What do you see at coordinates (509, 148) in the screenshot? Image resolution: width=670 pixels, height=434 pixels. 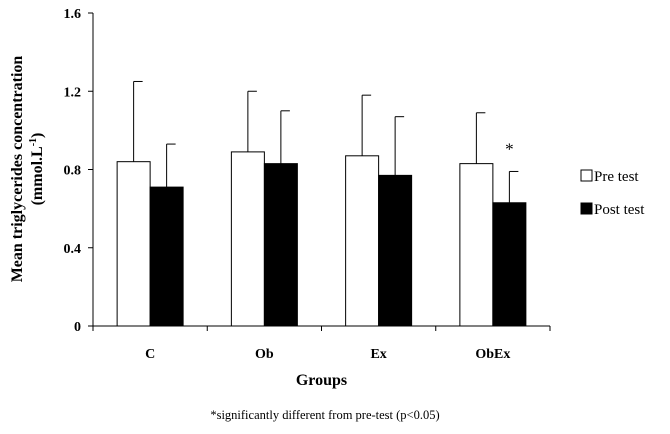 I see `significance-marker: *` at bounding box center [509, 148].